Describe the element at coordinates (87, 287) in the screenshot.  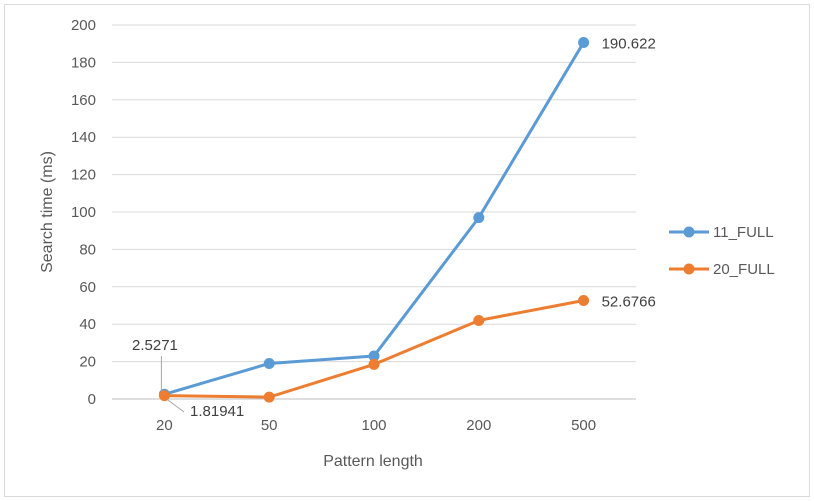
I see `y-tick-label: 60` at that location.